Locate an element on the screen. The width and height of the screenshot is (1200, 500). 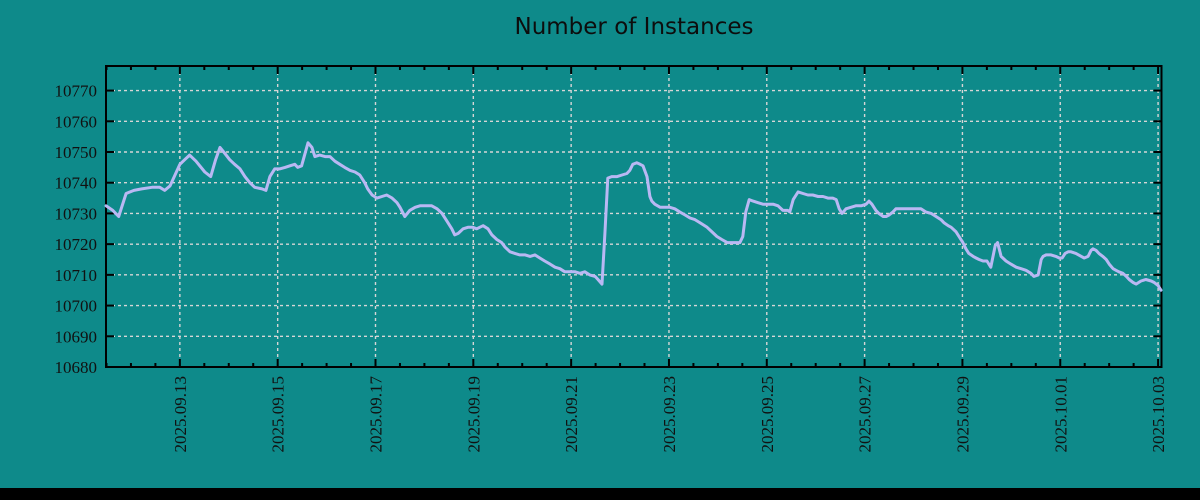
y-tick-label: 10710 is located at coordinates (76, 275).